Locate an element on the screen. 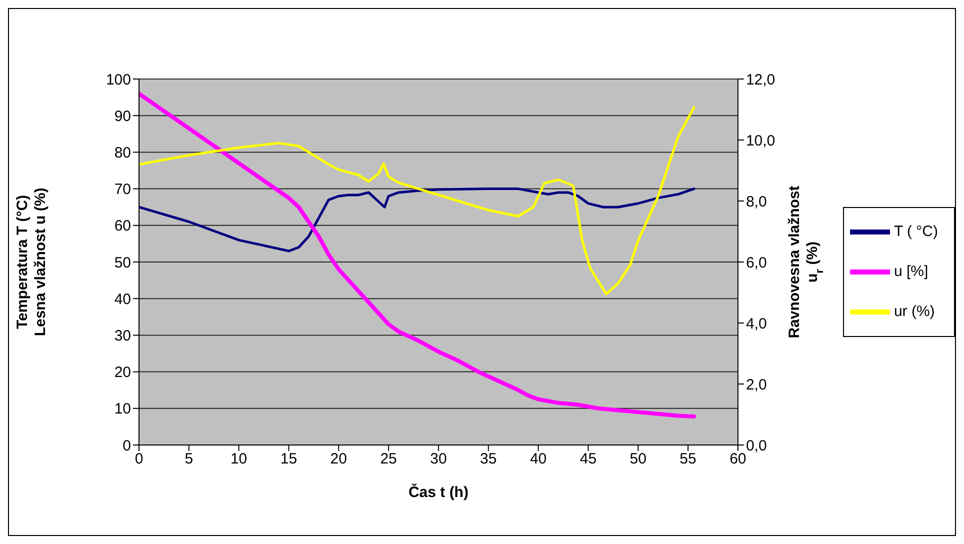 The width and height of the screenshot is (964, 544). x-tick-label: 30 is located at coordinates (438, 459).